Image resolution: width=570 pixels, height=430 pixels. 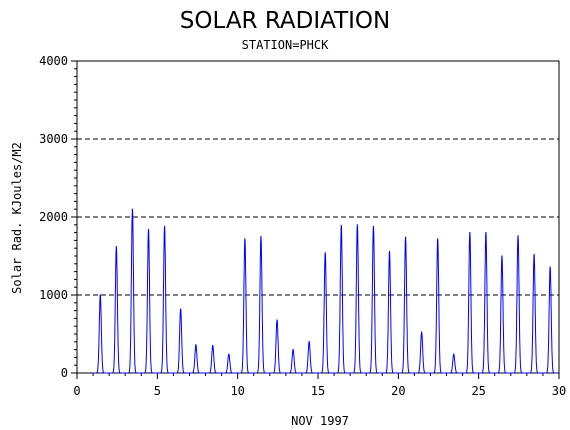 What do you see at coordinates (53, 217) in the screenshot?
I see `y-tick-label: 2000` at bounding box center [53, 217].